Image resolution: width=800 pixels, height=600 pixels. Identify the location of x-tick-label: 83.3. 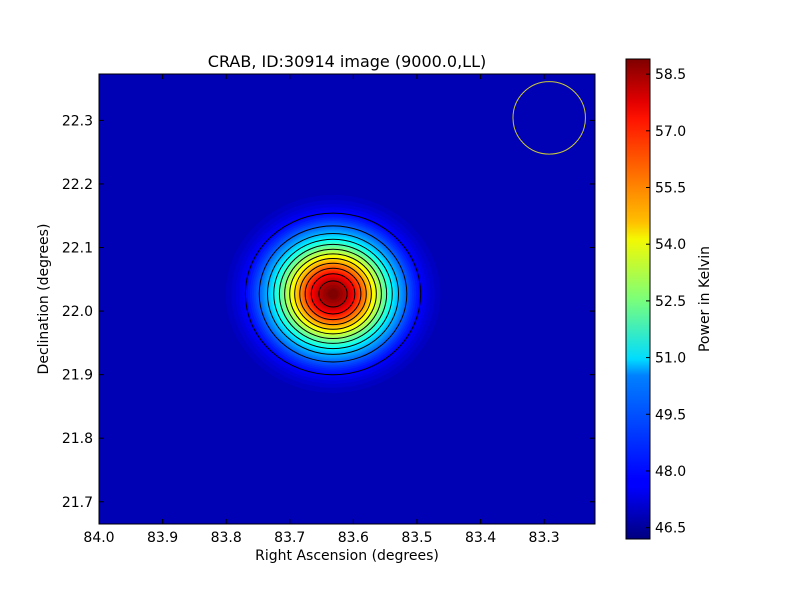
(544, 538).